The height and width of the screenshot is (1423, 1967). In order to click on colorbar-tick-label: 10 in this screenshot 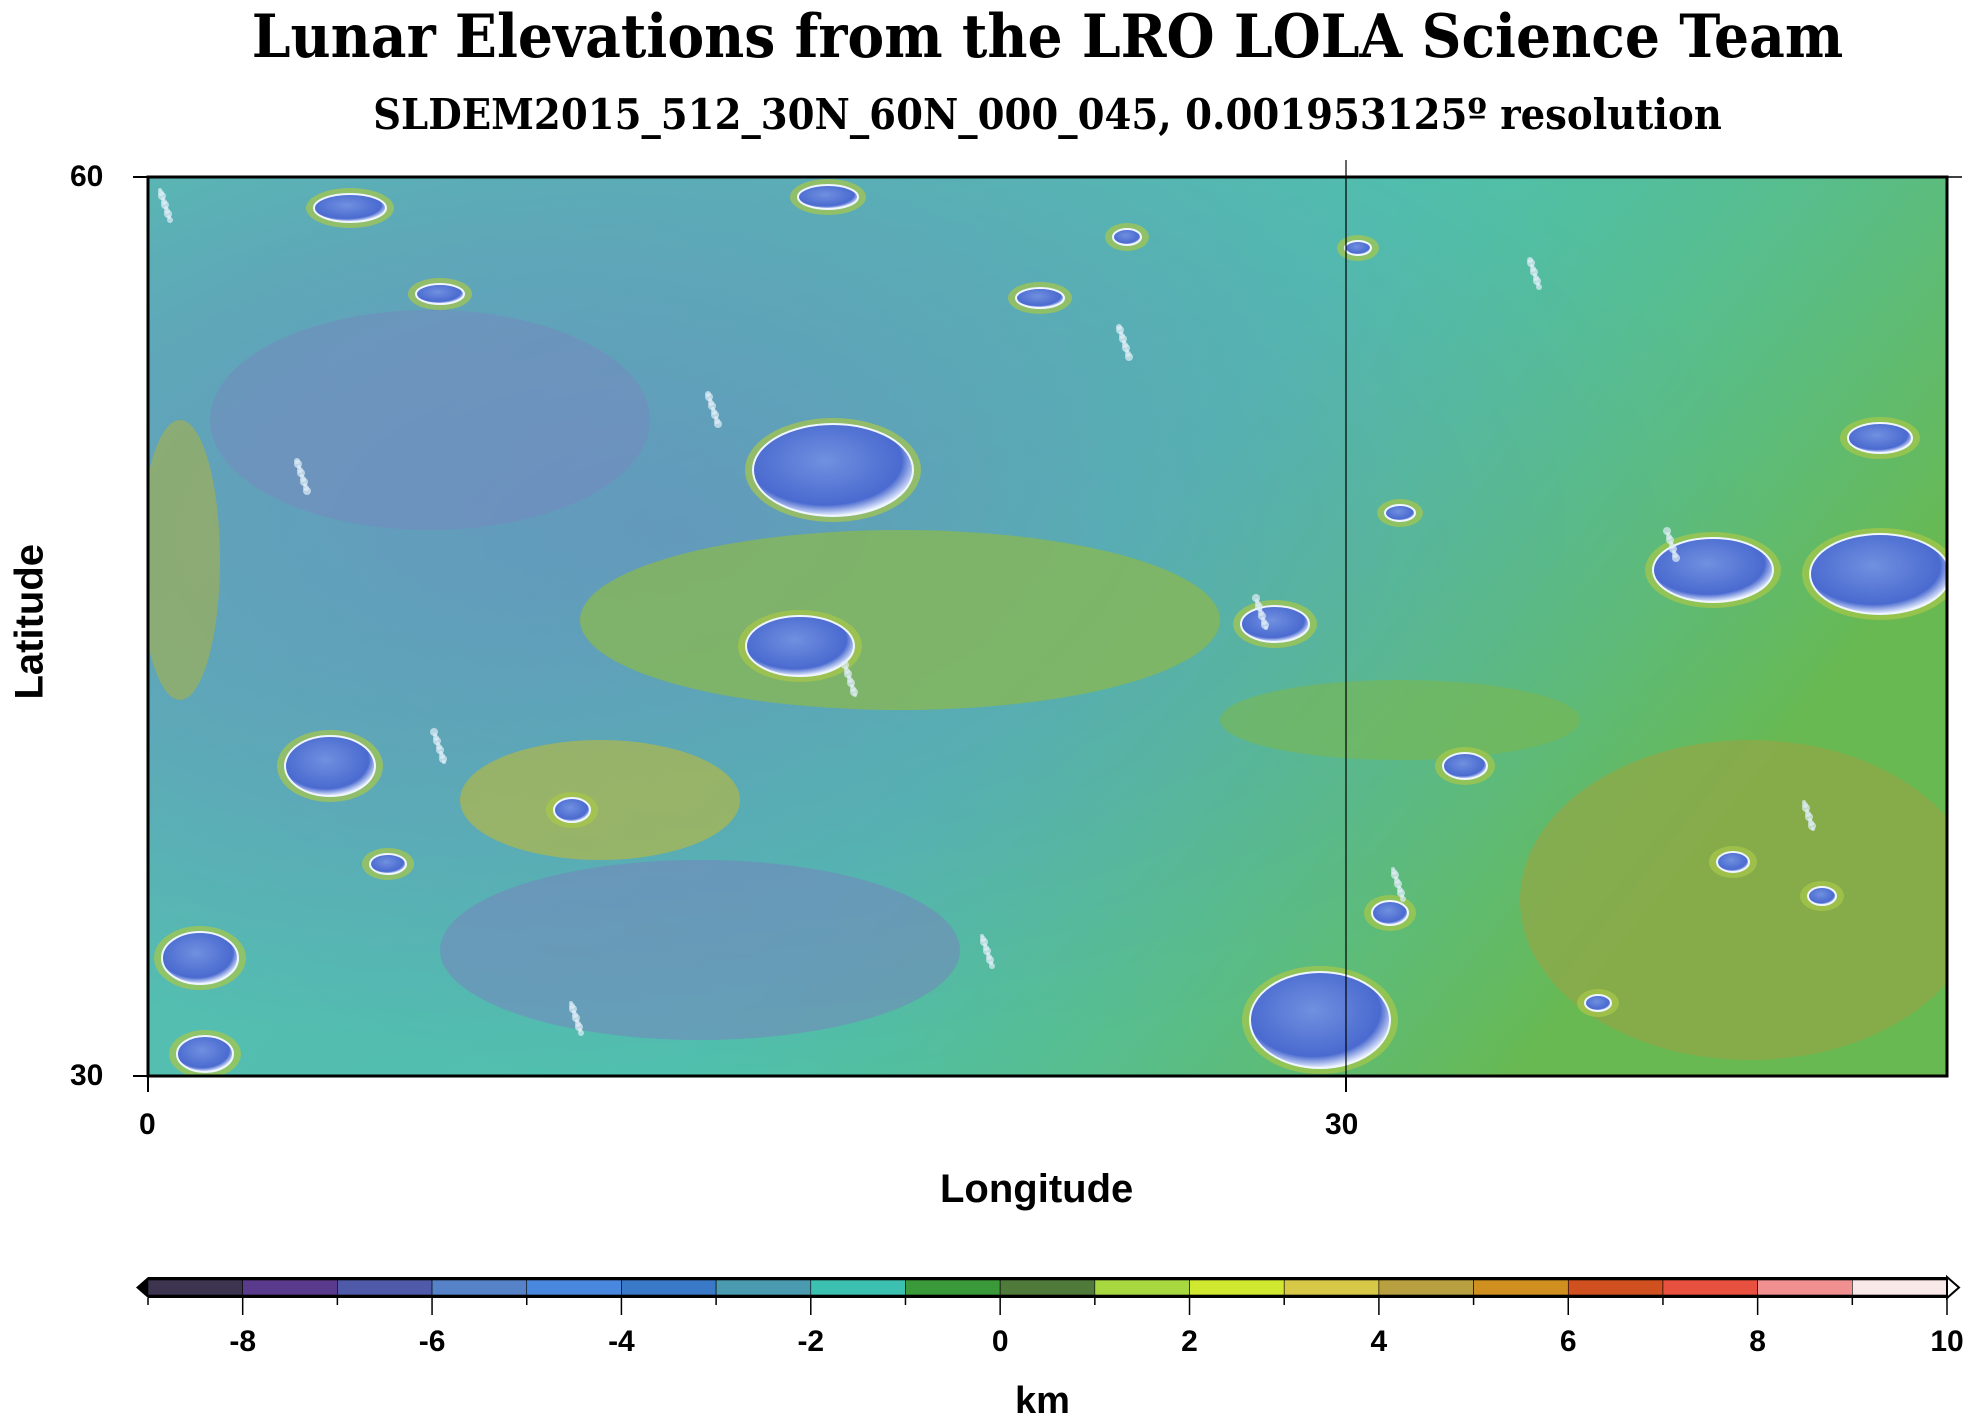, I will do `click(1947, 1341)`.